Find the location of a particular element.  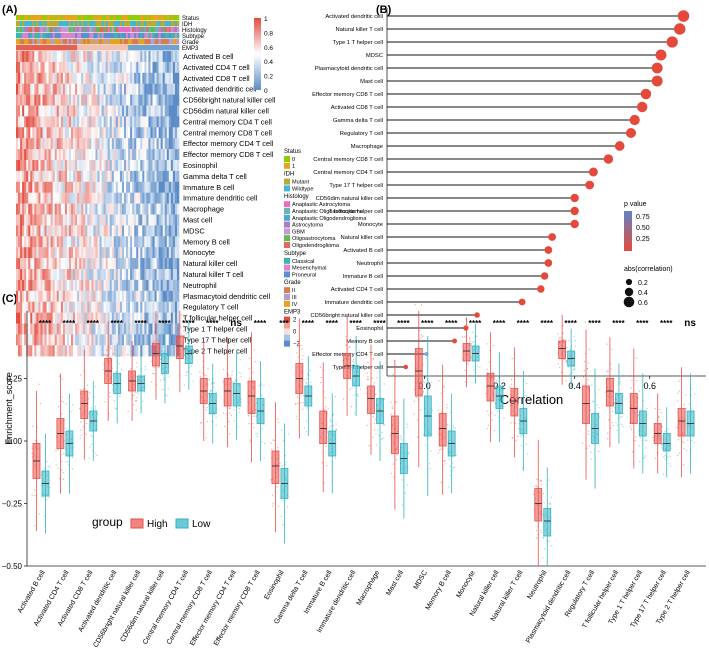

heatmap-row-label: Neutrophil is located at coordinates (200, 285).